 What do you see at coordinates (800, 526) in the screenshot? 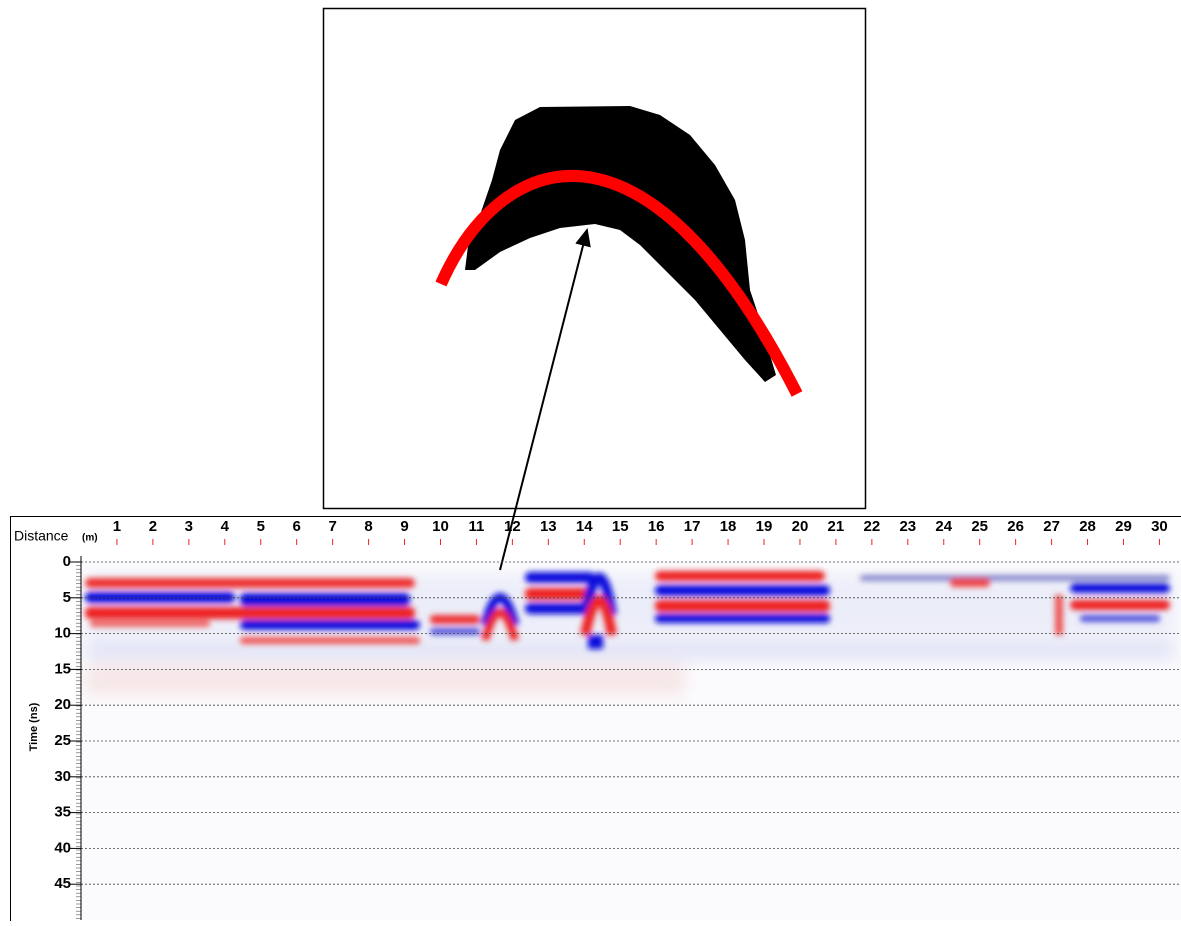
I see `x-tick-label: 20` at bounding box center [800, 526].